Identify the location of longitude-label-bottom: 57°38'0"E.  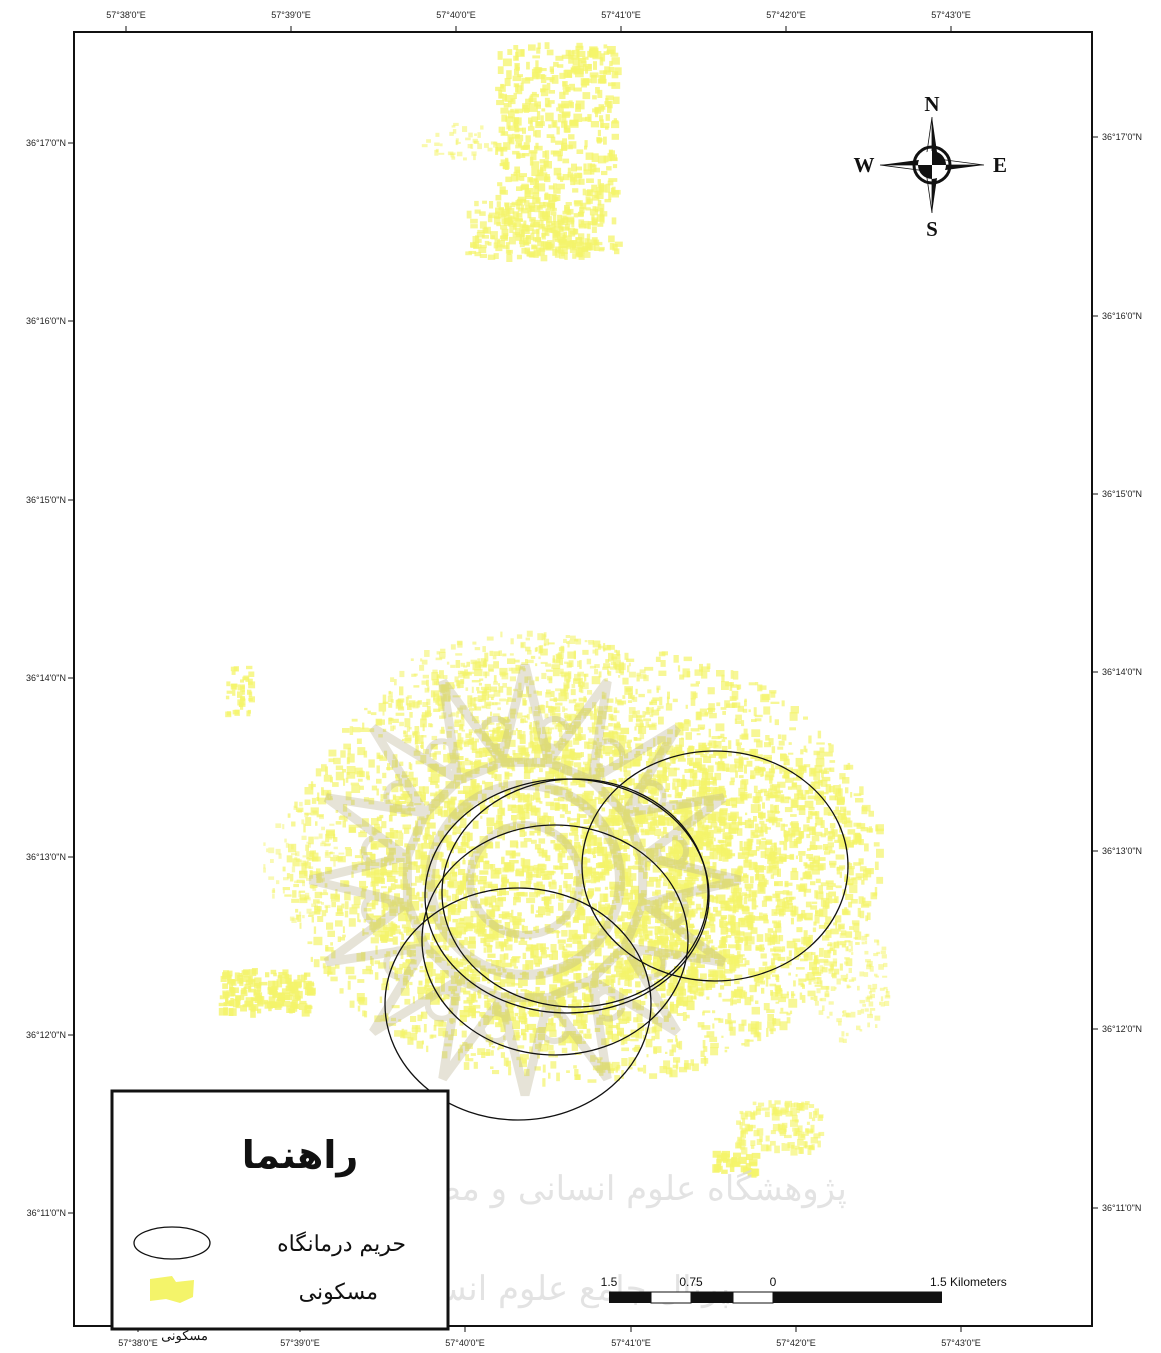
(138, 1343).